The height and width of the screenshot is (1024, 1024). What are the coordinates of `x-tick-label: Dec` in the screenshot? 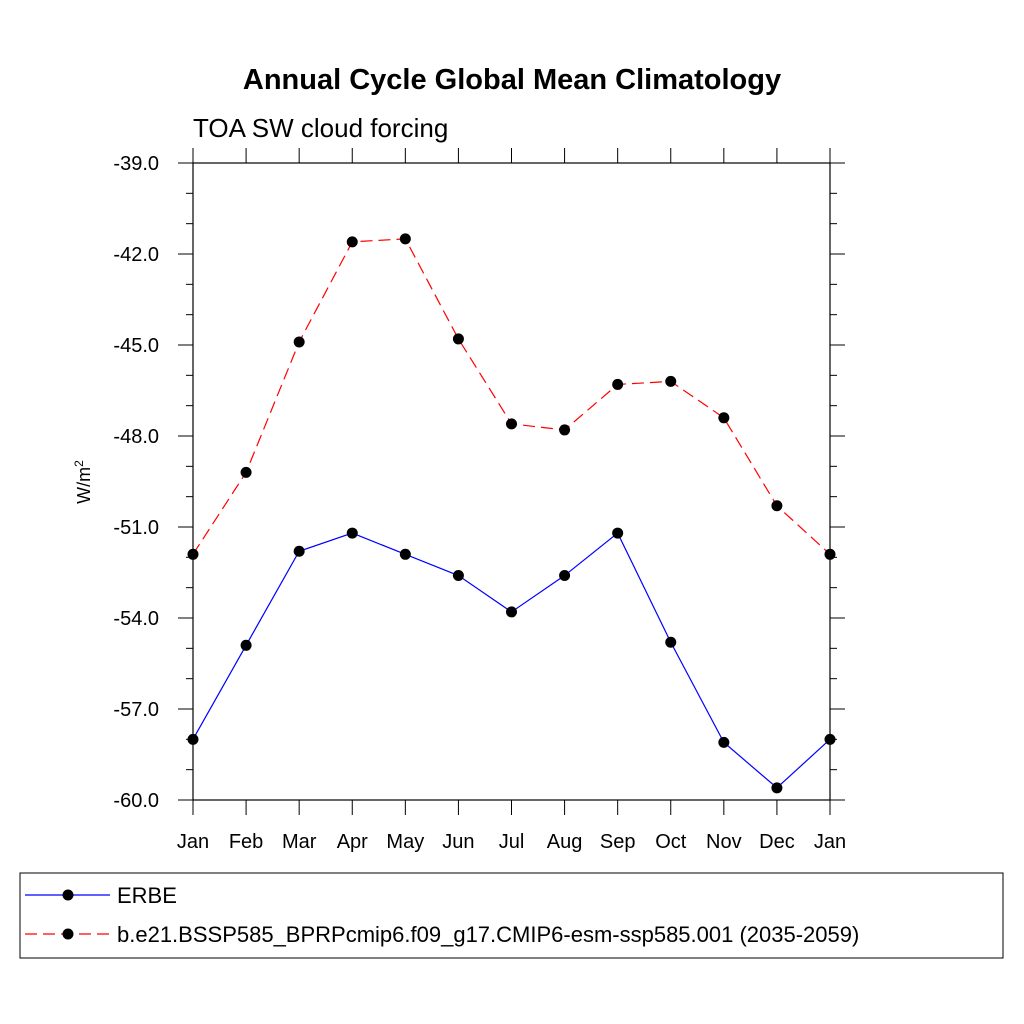 It's located at (777, 842).